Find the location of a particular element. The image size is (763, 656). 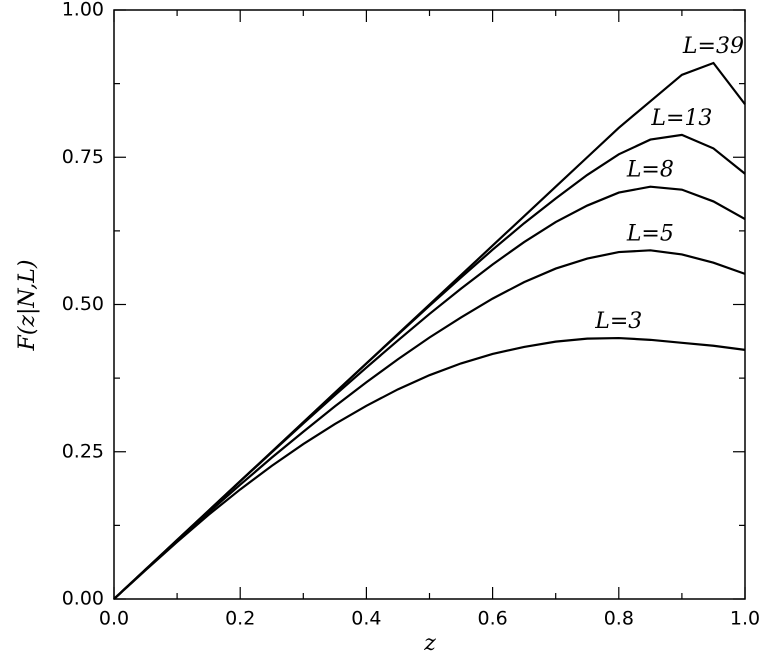

series-label: L=8 is located at coordinates (650, 170).